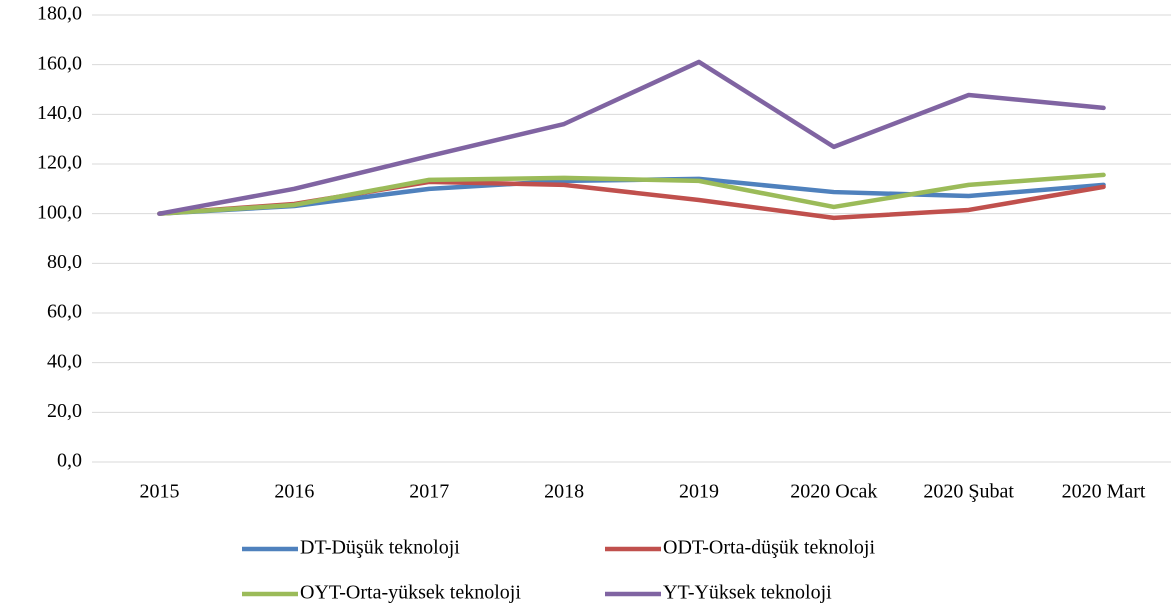 This screenshot has width=1171, height=612. I want to click on x-tick-label: 2018, so click(564, 492).